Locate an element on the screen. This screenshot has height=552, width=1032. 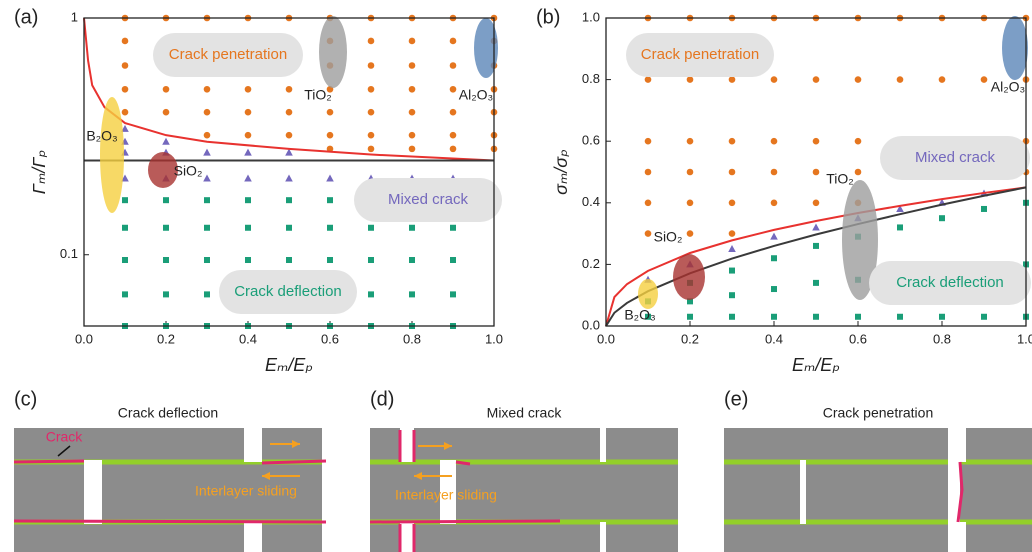
y-axis-label: σₘ/σₚ is located at coordinates (561, 172).